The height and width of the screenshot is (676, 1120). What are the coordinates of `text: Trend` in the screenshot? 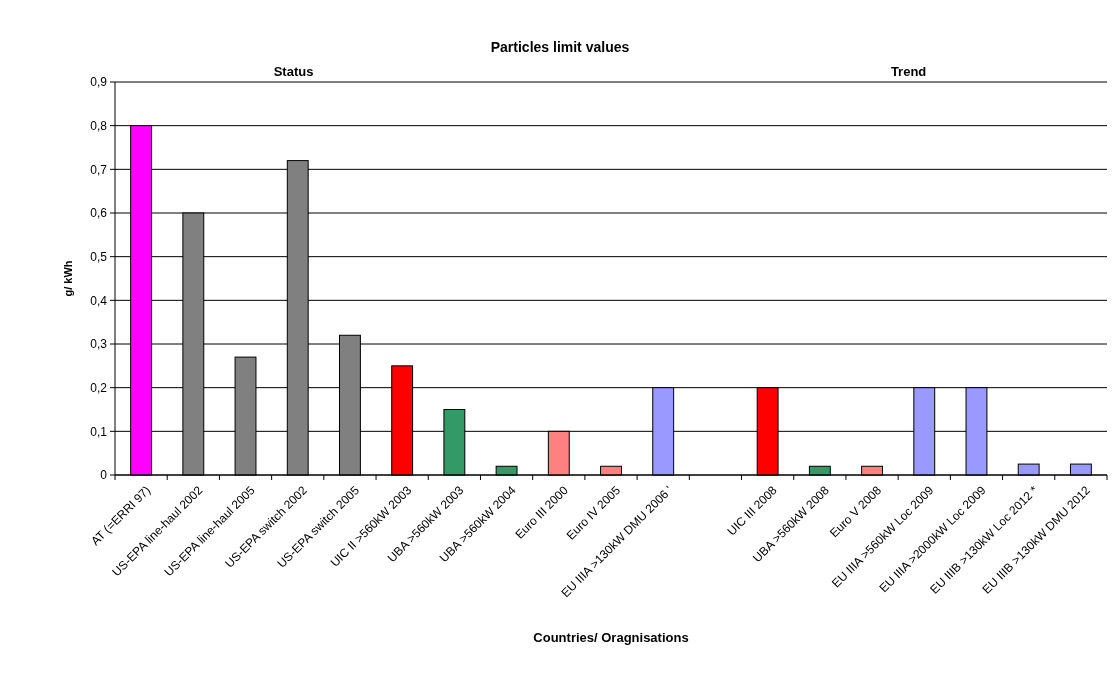 It's located at (908, 71).